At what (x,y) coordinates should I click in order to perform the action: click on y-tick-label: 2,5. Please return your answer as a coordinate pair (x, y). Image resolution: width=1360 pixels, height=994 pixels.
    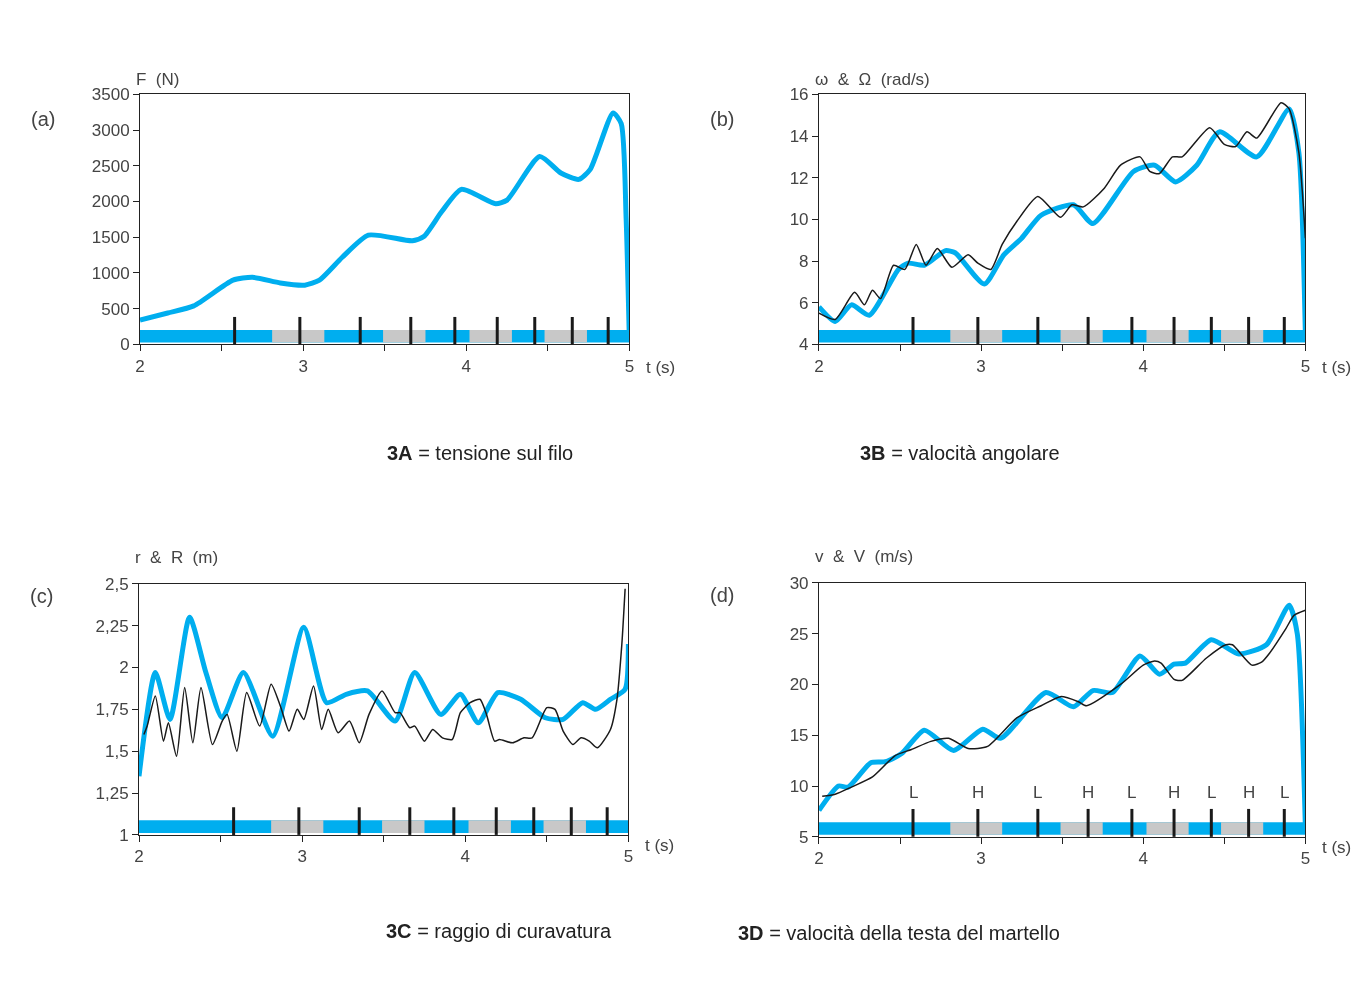
    Looking at the image, I should click on (116, 584).